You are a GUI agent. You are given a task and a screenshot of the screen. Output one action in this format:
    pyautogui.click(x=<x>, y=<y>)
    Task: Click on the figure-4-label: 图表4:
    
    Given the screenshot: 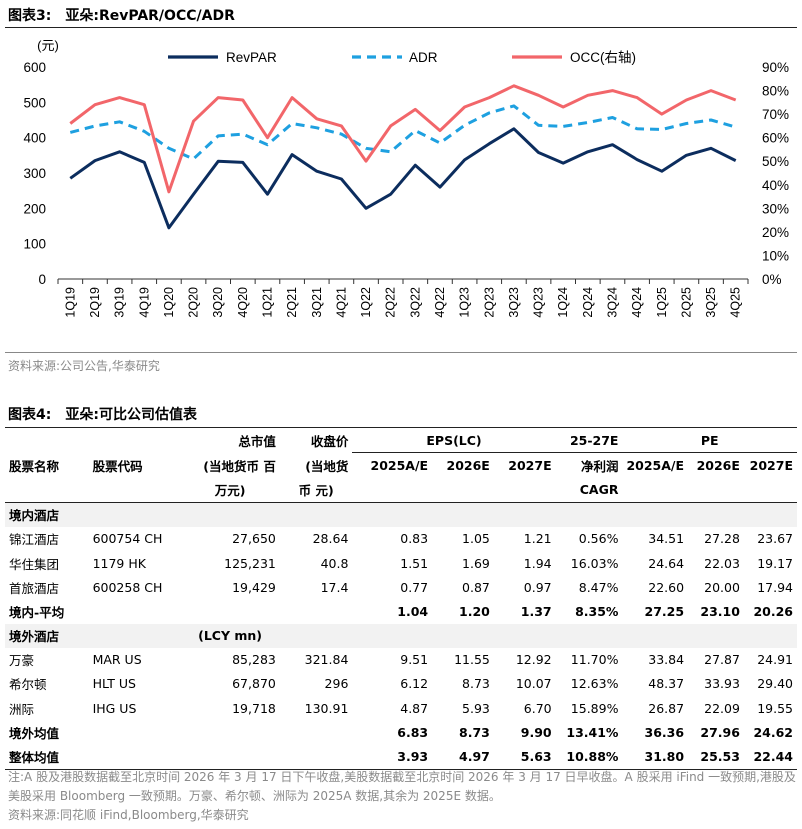 What is the action you would take?
    pyautogui.click(x=30, y=415)
    